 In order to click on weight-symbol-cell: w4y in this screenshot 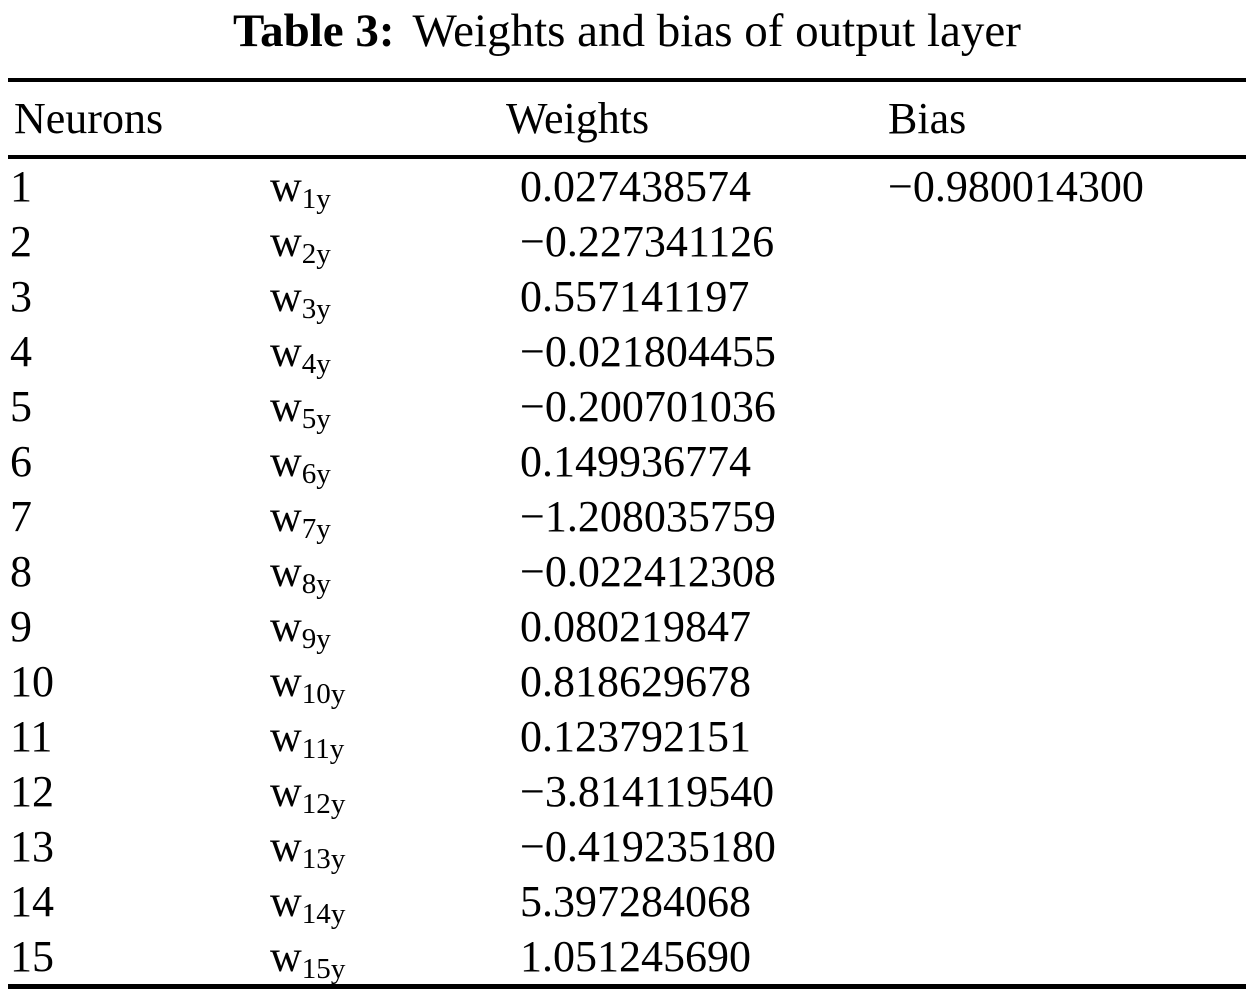, I will do `click(392, 351)`.